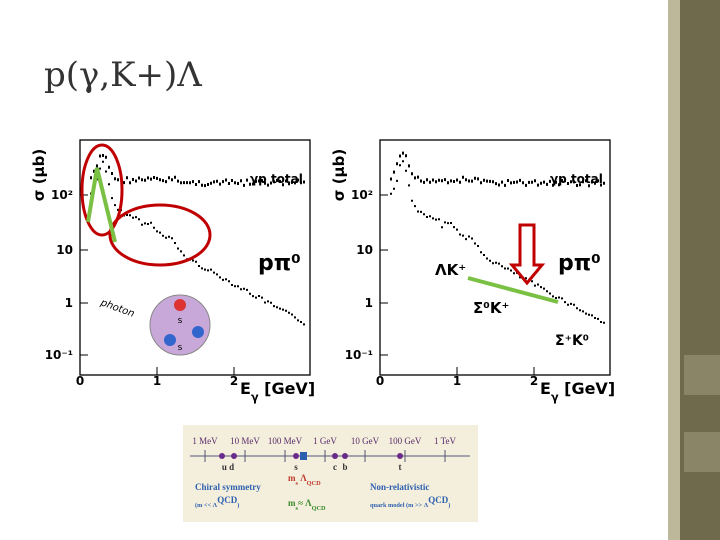 The width and height of the screenshot is (720, 540). Describe the element at coordinates (449, 505) in the screenshot. I see `nonrel-text-part: )` at that location.